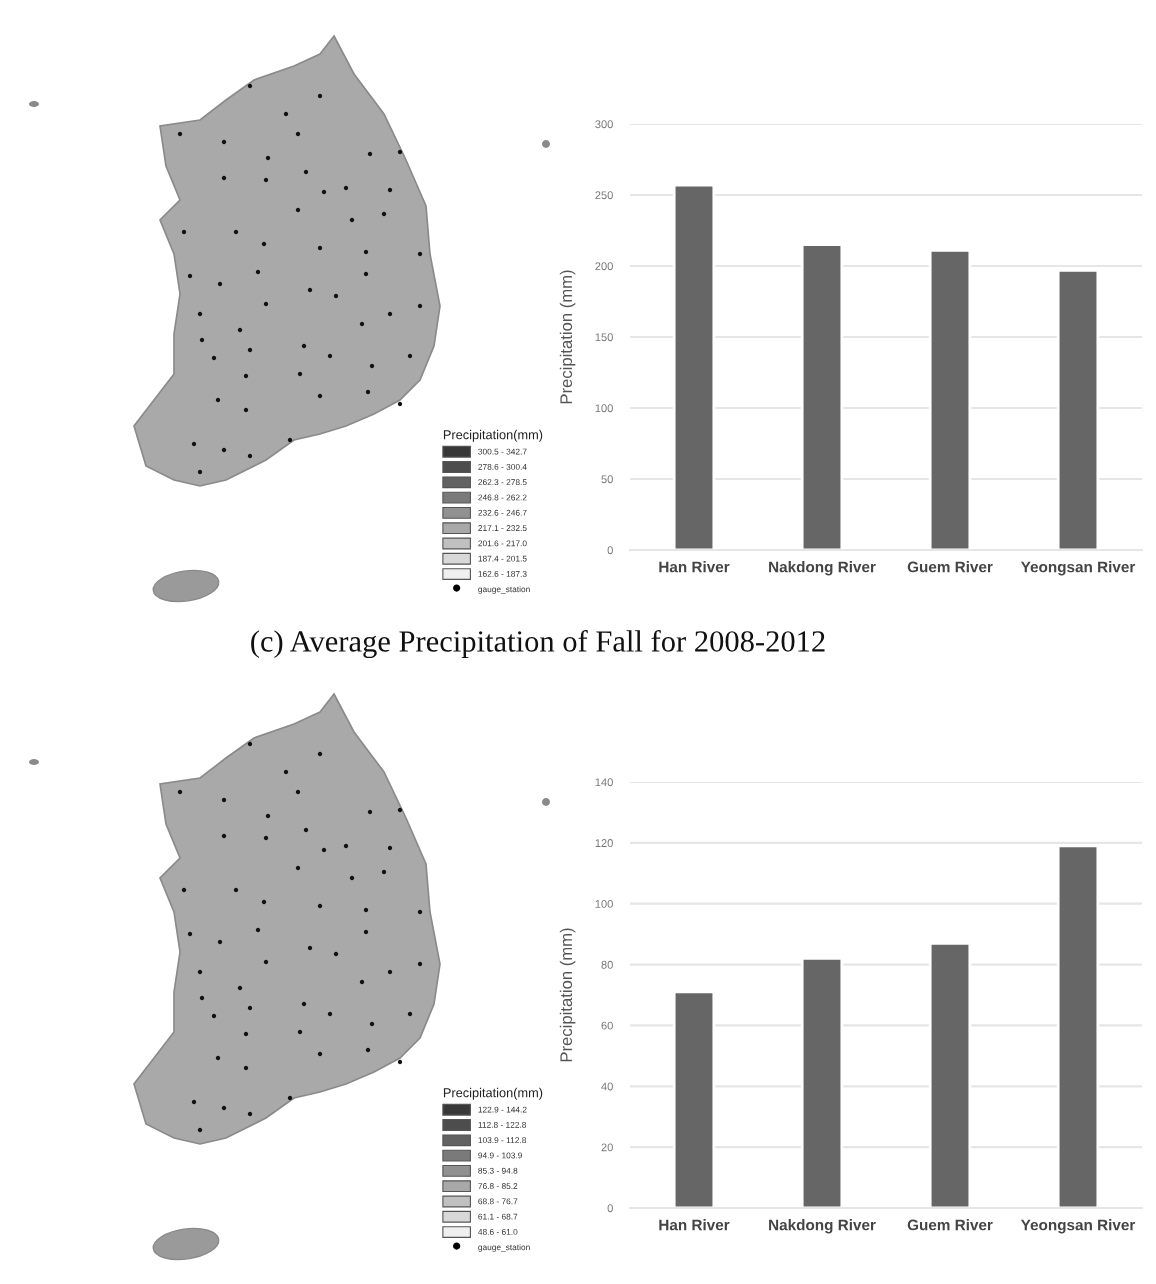  Describe the element at coordinates (538, 644) in the screenshot. I see `text: (c) Average Precipitation of Fall for 2008-2012` at that location.